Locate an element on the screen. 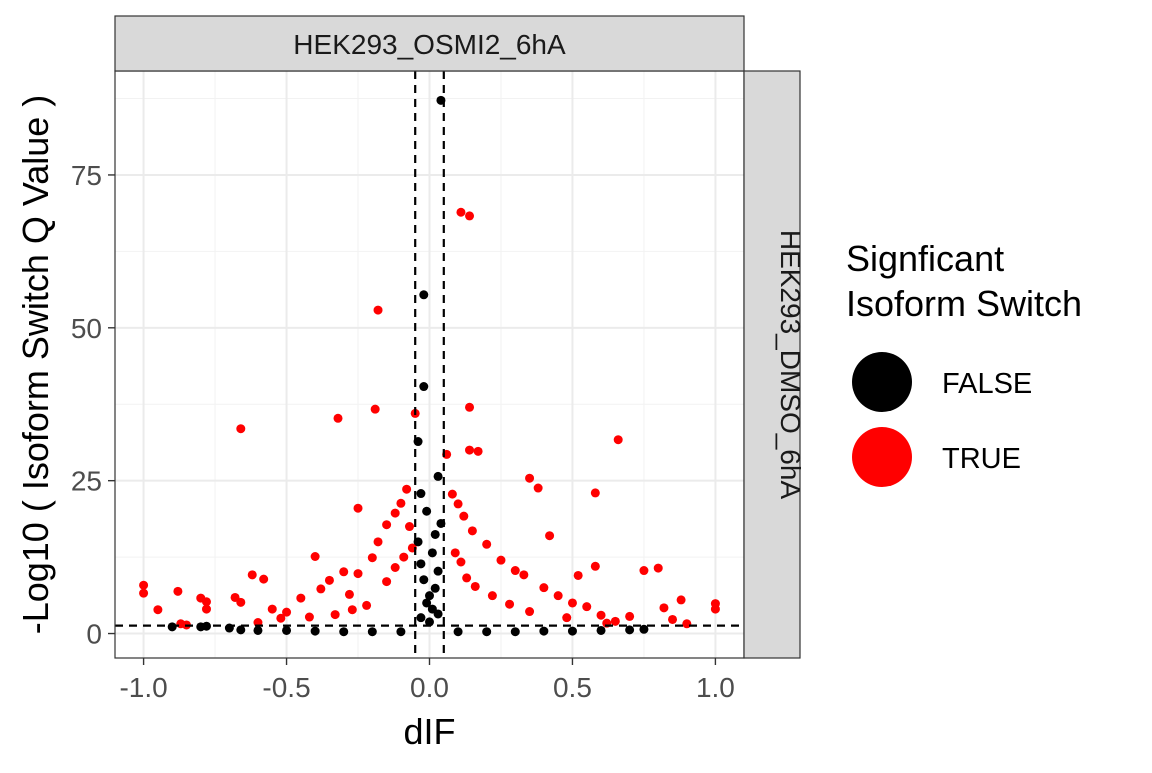 The height and width of the screenshot is (773, 1152). legend-title-line-1: Signficant is located at coordinates (925, 258).